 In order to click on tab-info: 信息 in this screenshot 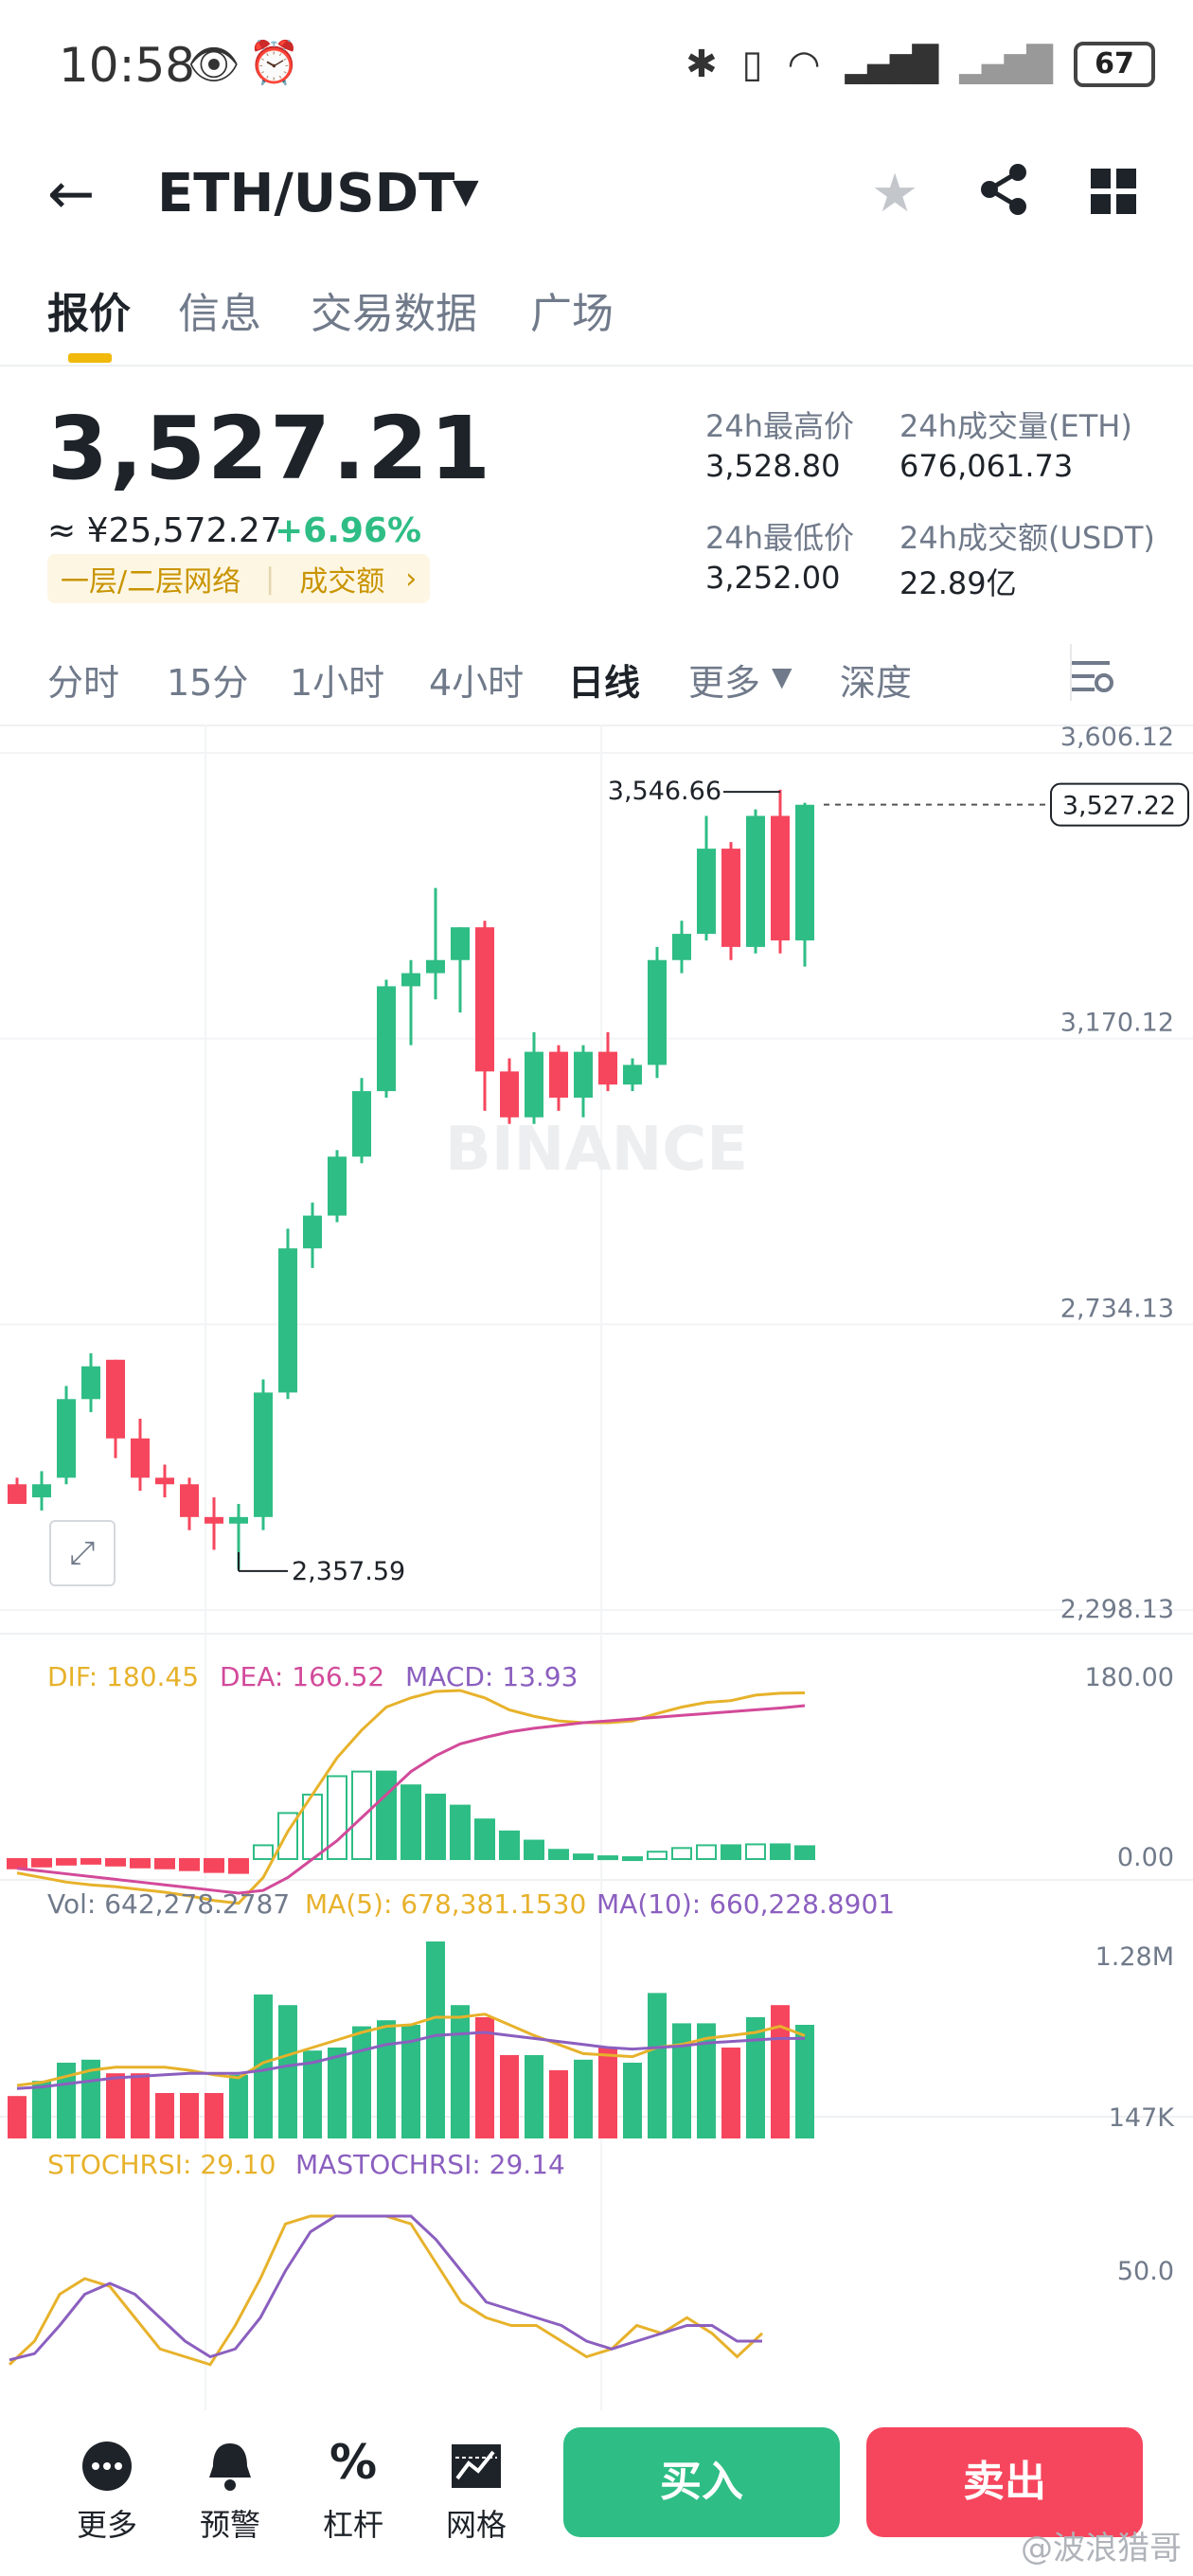, I will do `click(219, 314)`.